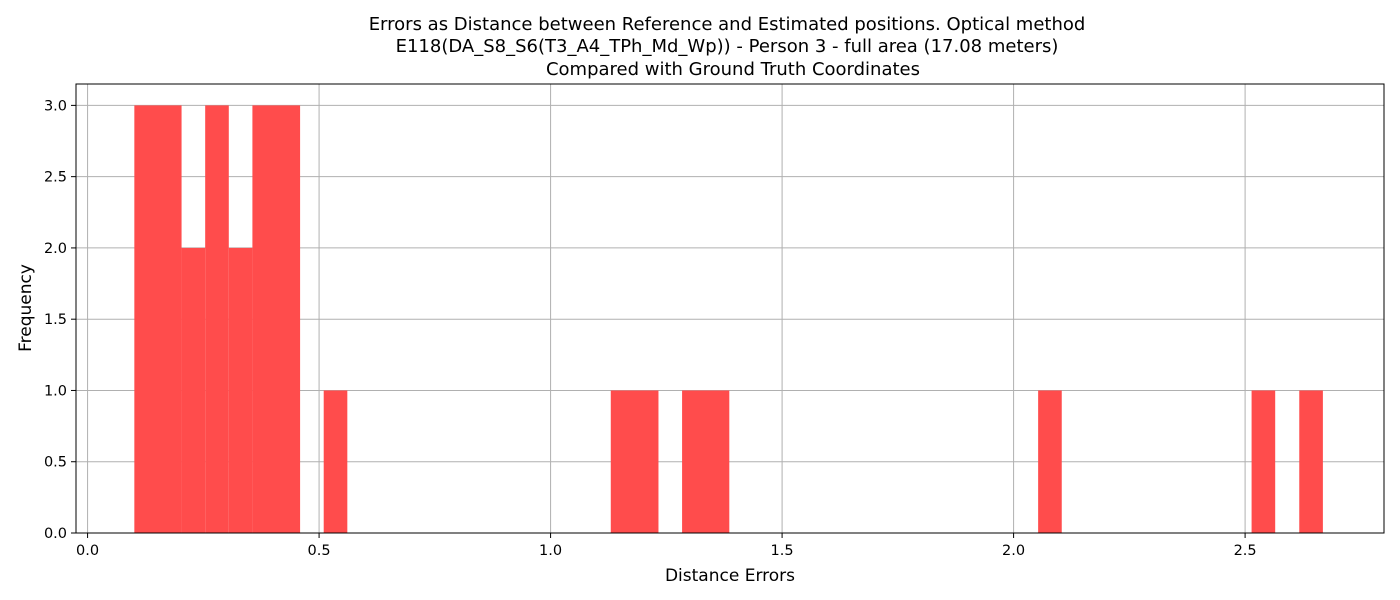  Describe the element at coordinates (55, 249) in the screenshot. I see `y-tick-label-4: 2.0` at that location.